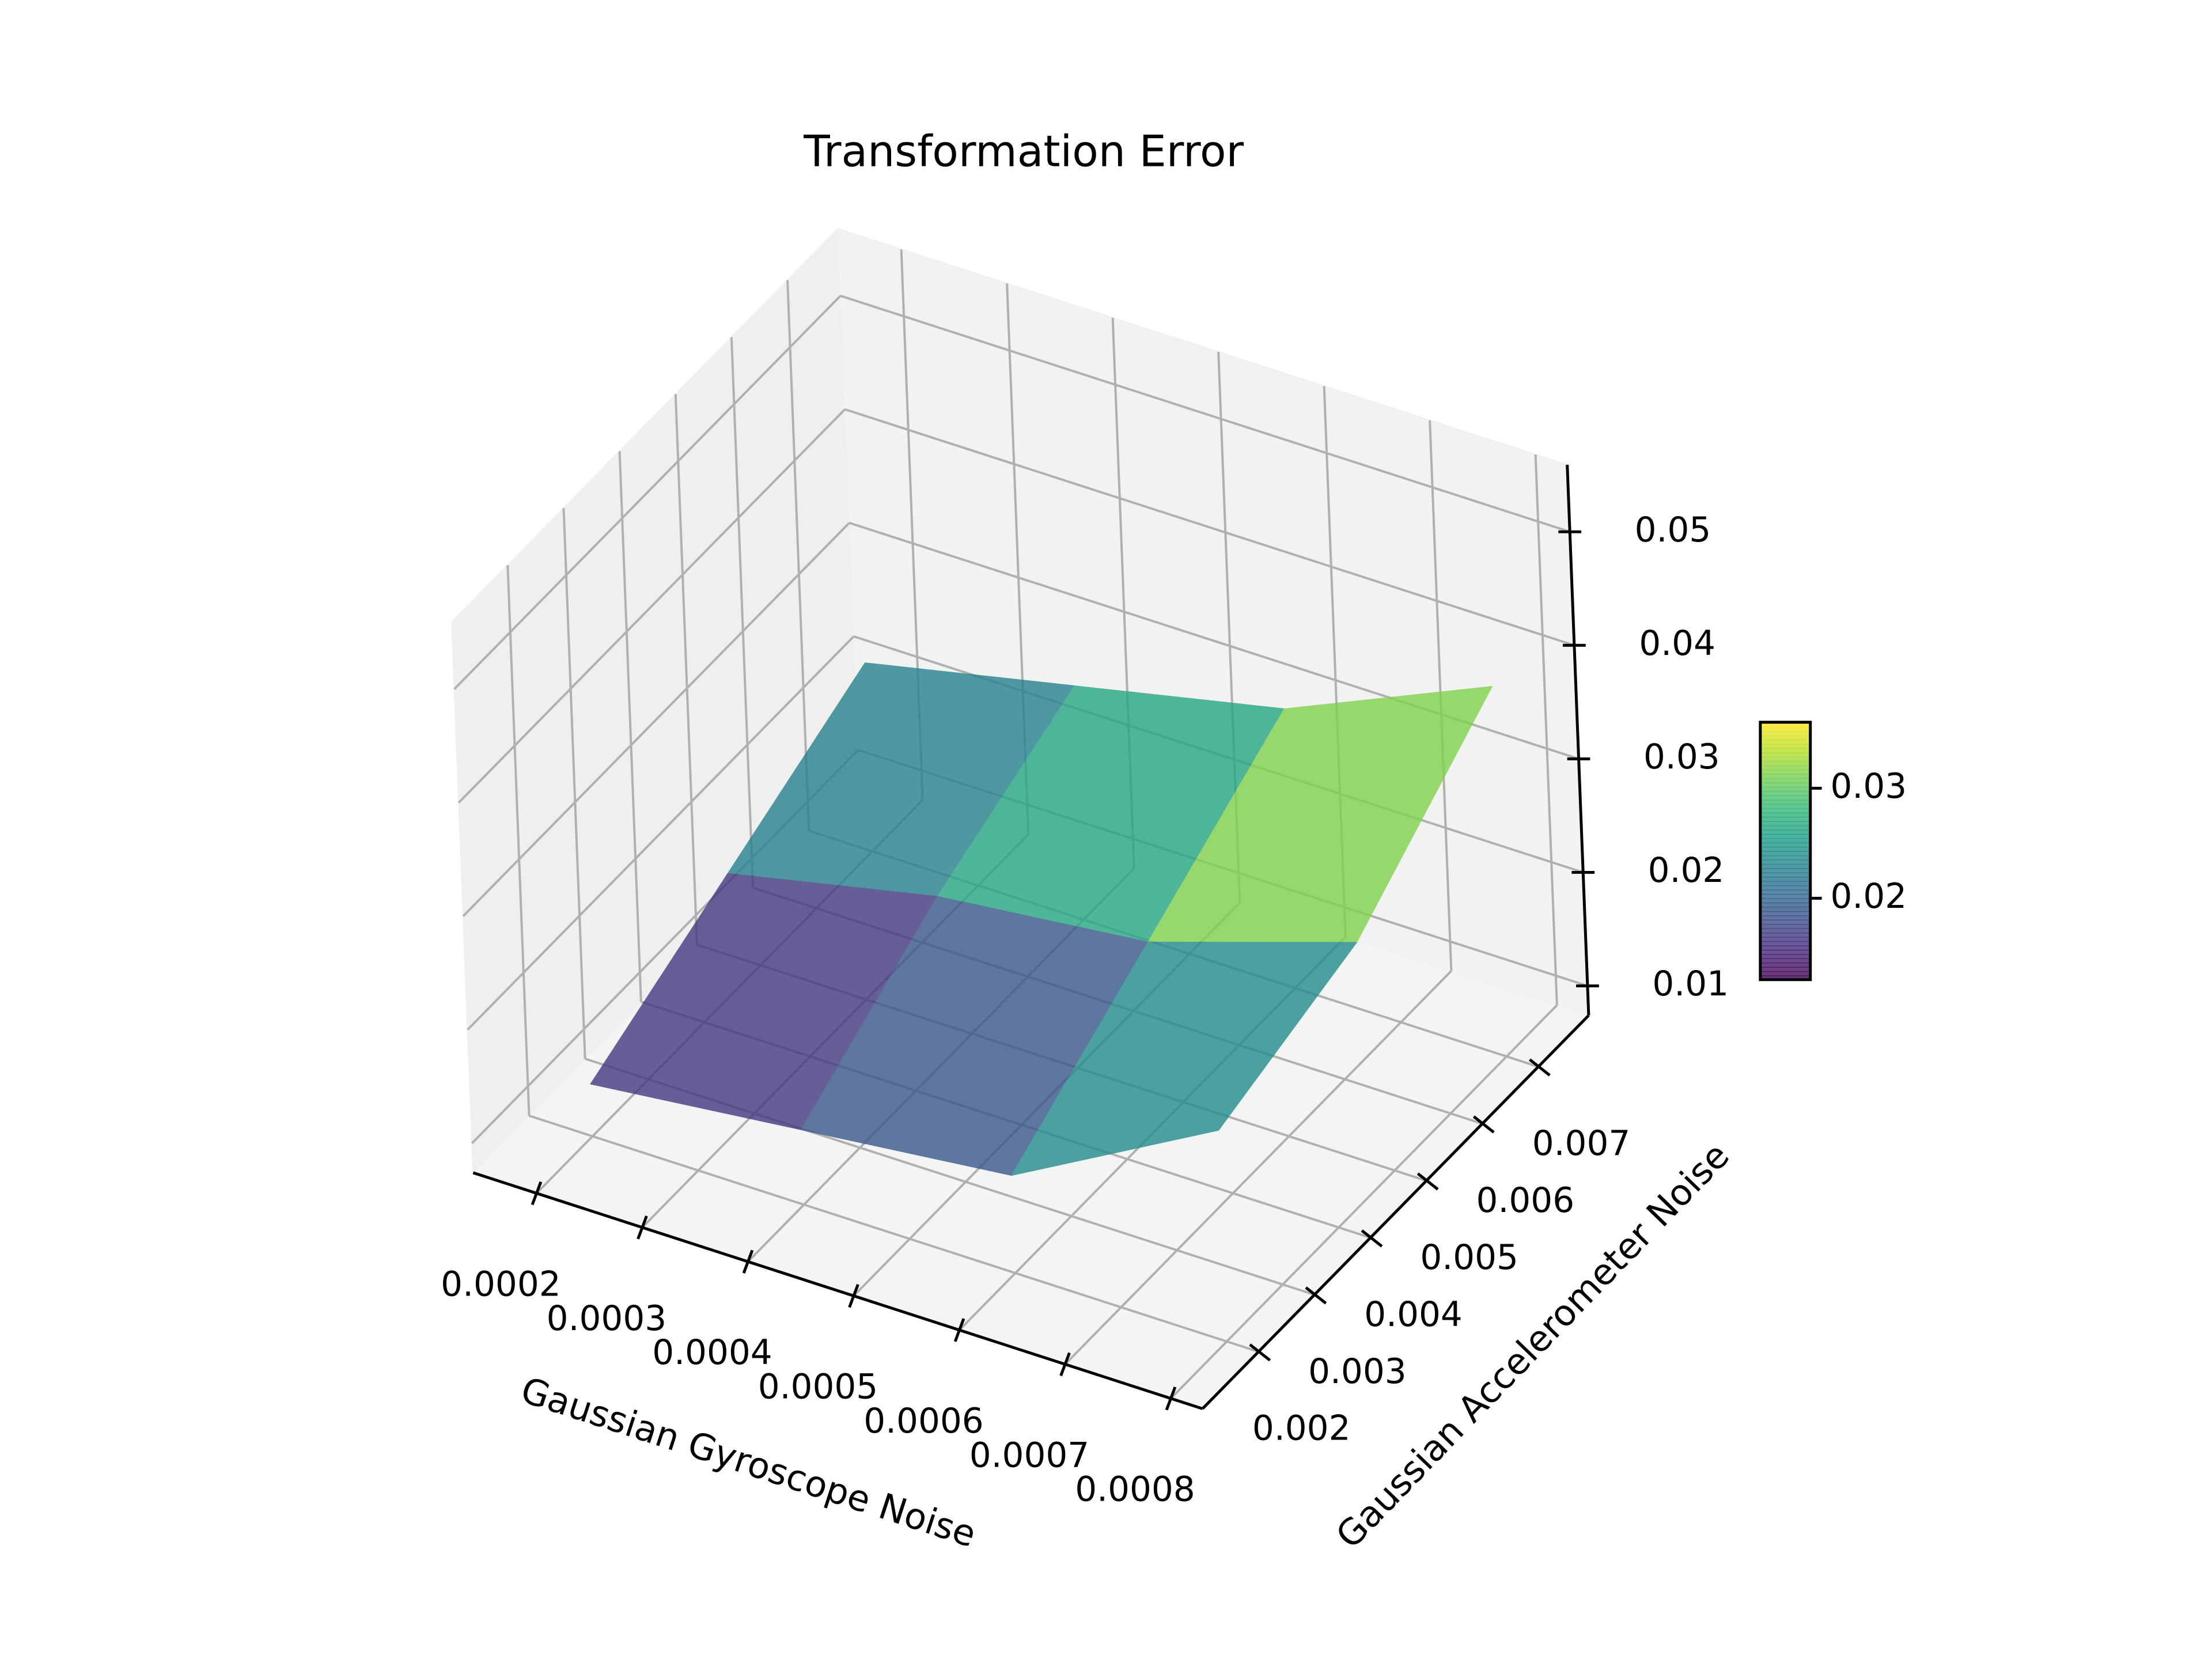  I want to click on y-tick-label: 0.002, so click(1301, 1429).